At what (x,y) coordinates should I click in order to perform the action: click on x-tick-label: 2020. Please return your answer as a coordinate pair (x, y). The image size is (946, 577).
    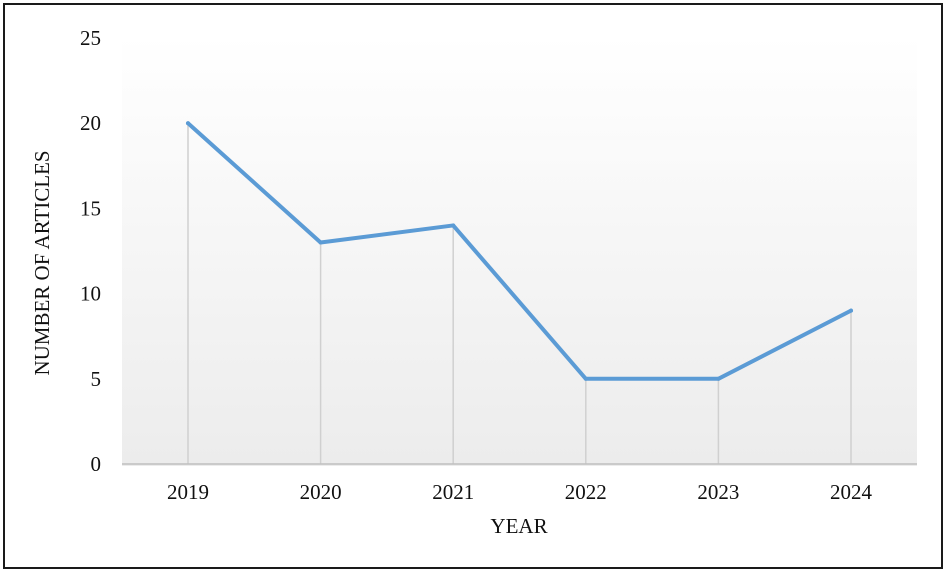
    Looking at the image, I should click on (321, 492).